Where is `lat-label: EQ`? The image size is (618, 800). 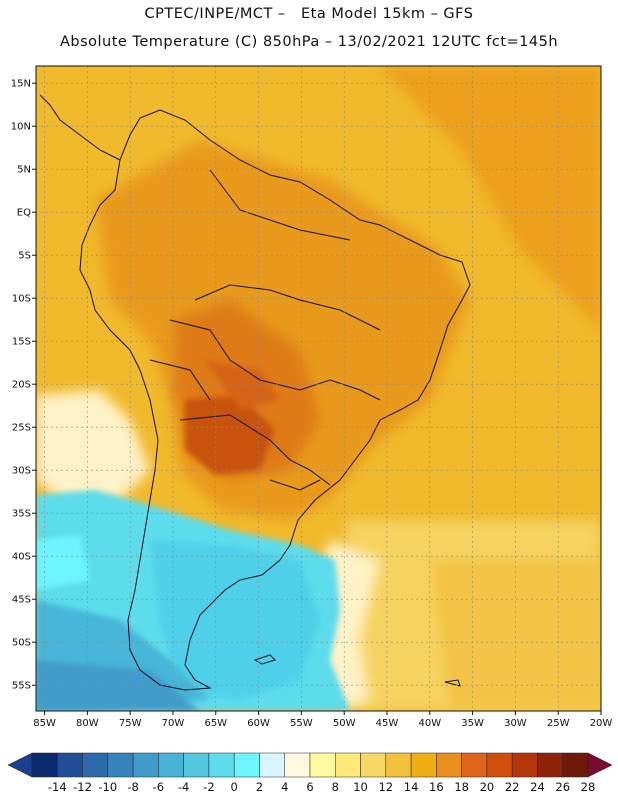 lat-label: EQ is located at coordinates (24, 213).